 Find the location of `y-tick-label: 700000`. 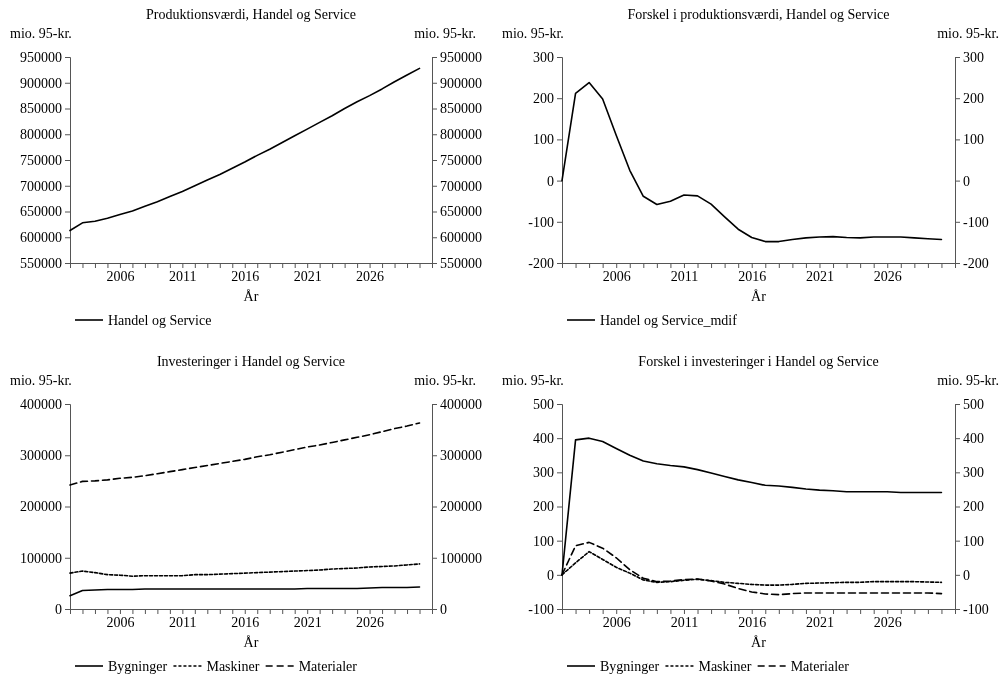

y-tick-label: 700000 is located at coordinates (41, 186).